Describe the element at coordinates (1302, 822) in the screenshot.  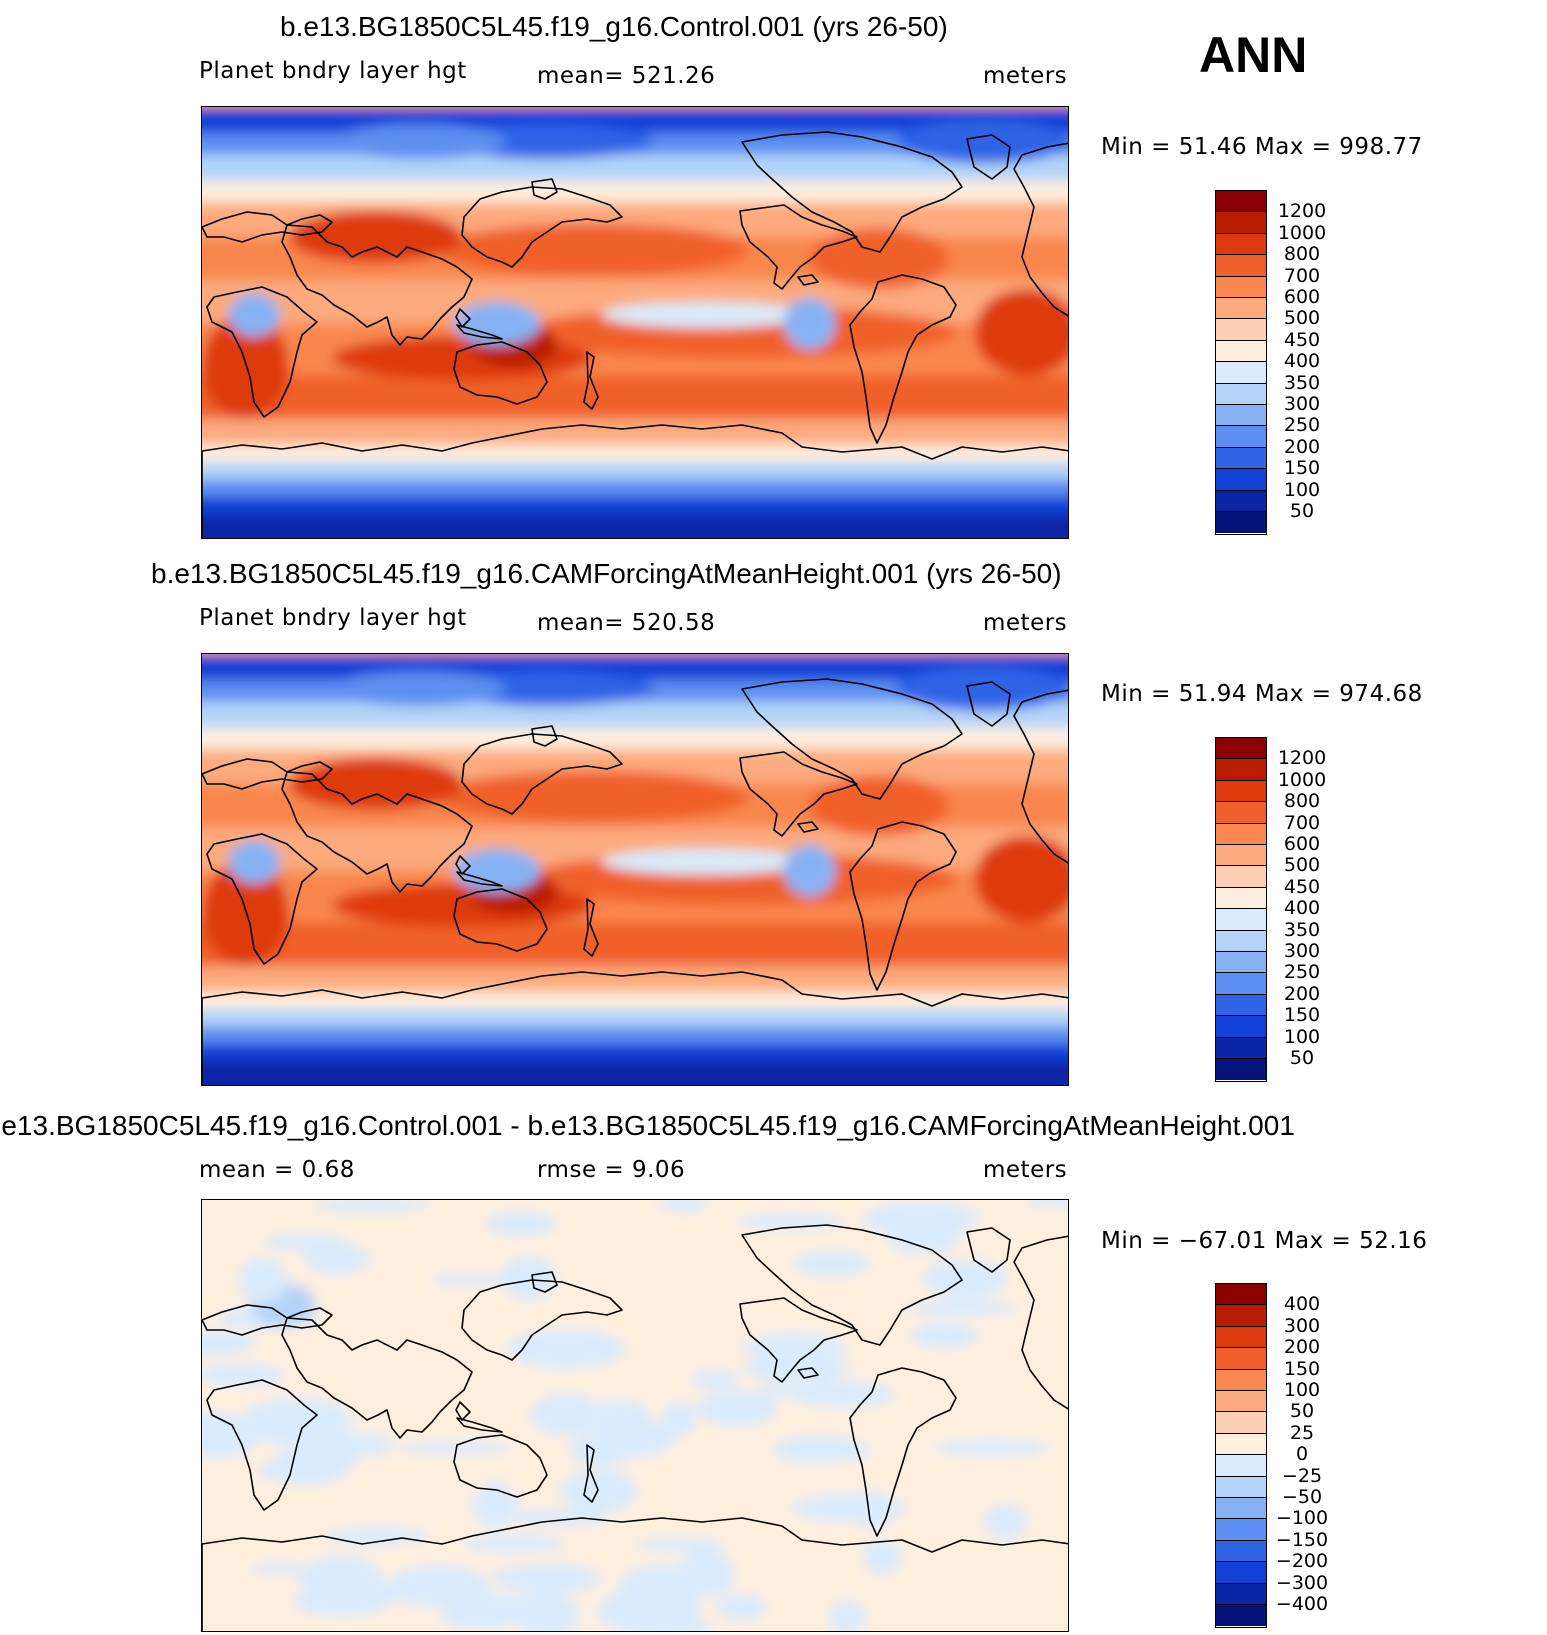
I see `colorbar-level-label: 700` at that location.